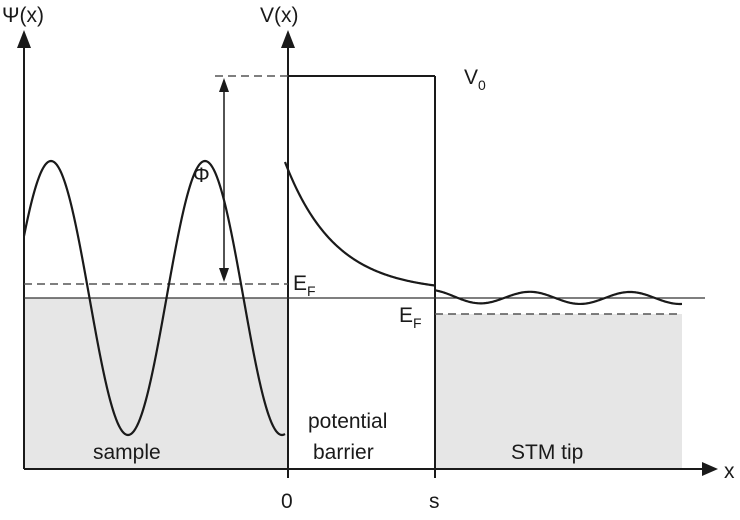  What do you see at coordinates (224, 275) in the screenshot?
I see `work-function-arrowhead-bottom` at bounding box center [224, 275].